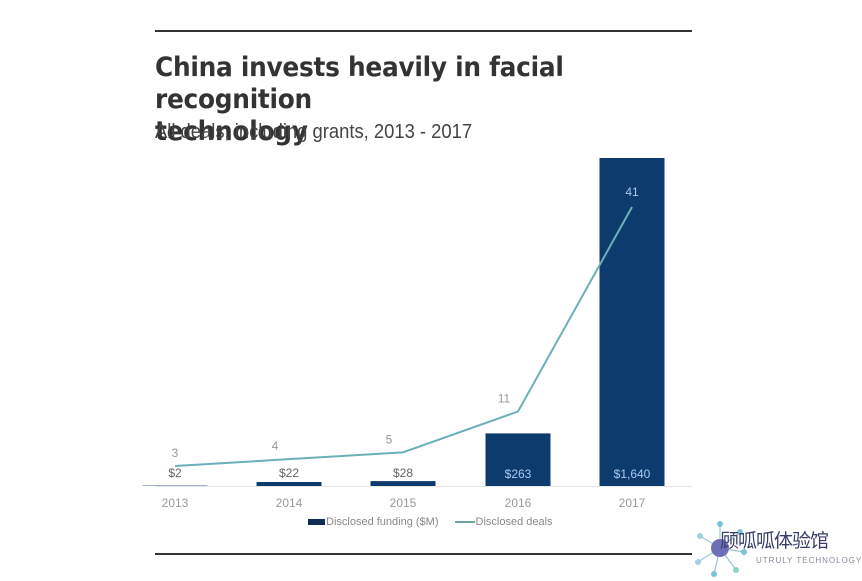 The height and width of the screenshot is (581, 862). I want to click on x-tick-2015: 2015, so click(403, 503).